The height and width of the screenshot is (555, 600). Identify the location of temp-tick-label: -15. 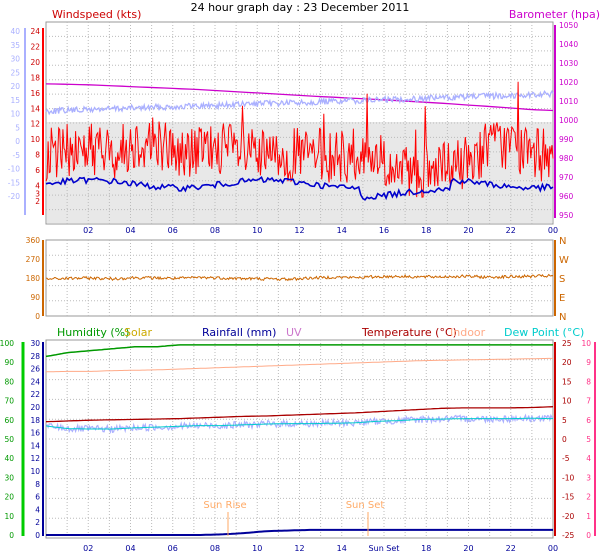
(568, 497).